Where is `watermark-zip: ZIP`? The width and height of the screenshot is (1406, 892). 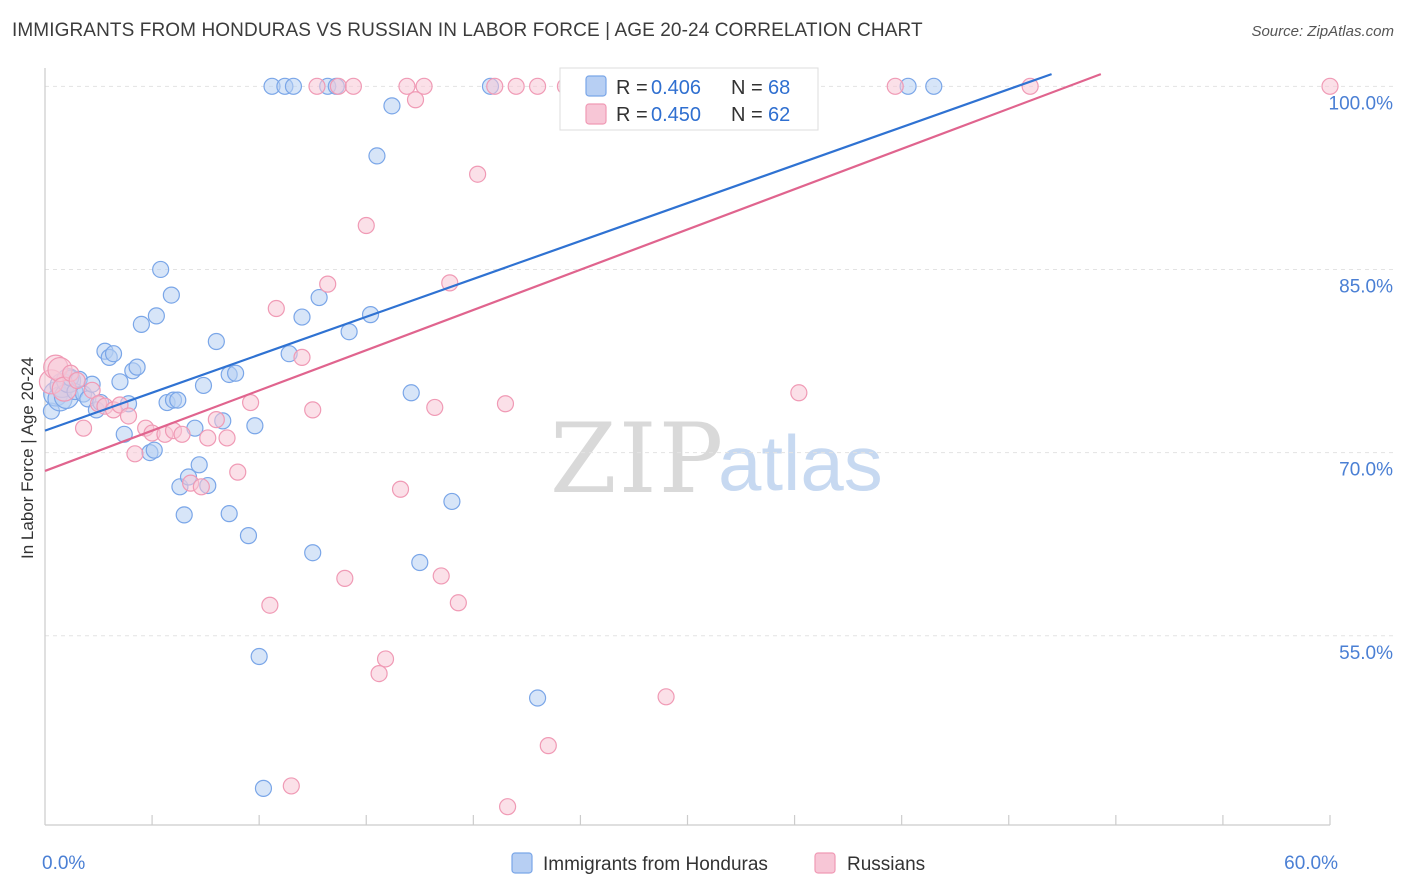
watermark-zip: ZIP is located at coordinates (637, 459).